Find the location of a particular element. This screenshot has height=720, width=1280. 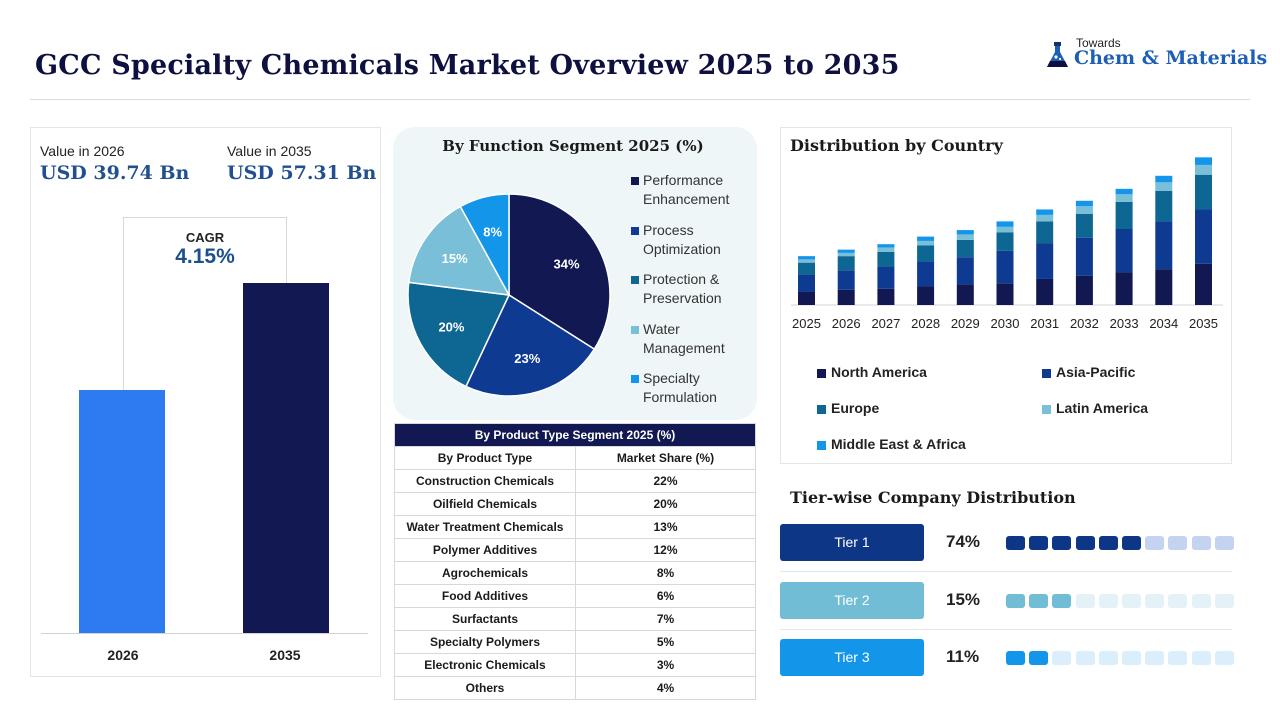

product-share: 13% is located at coordinates (665, 527).